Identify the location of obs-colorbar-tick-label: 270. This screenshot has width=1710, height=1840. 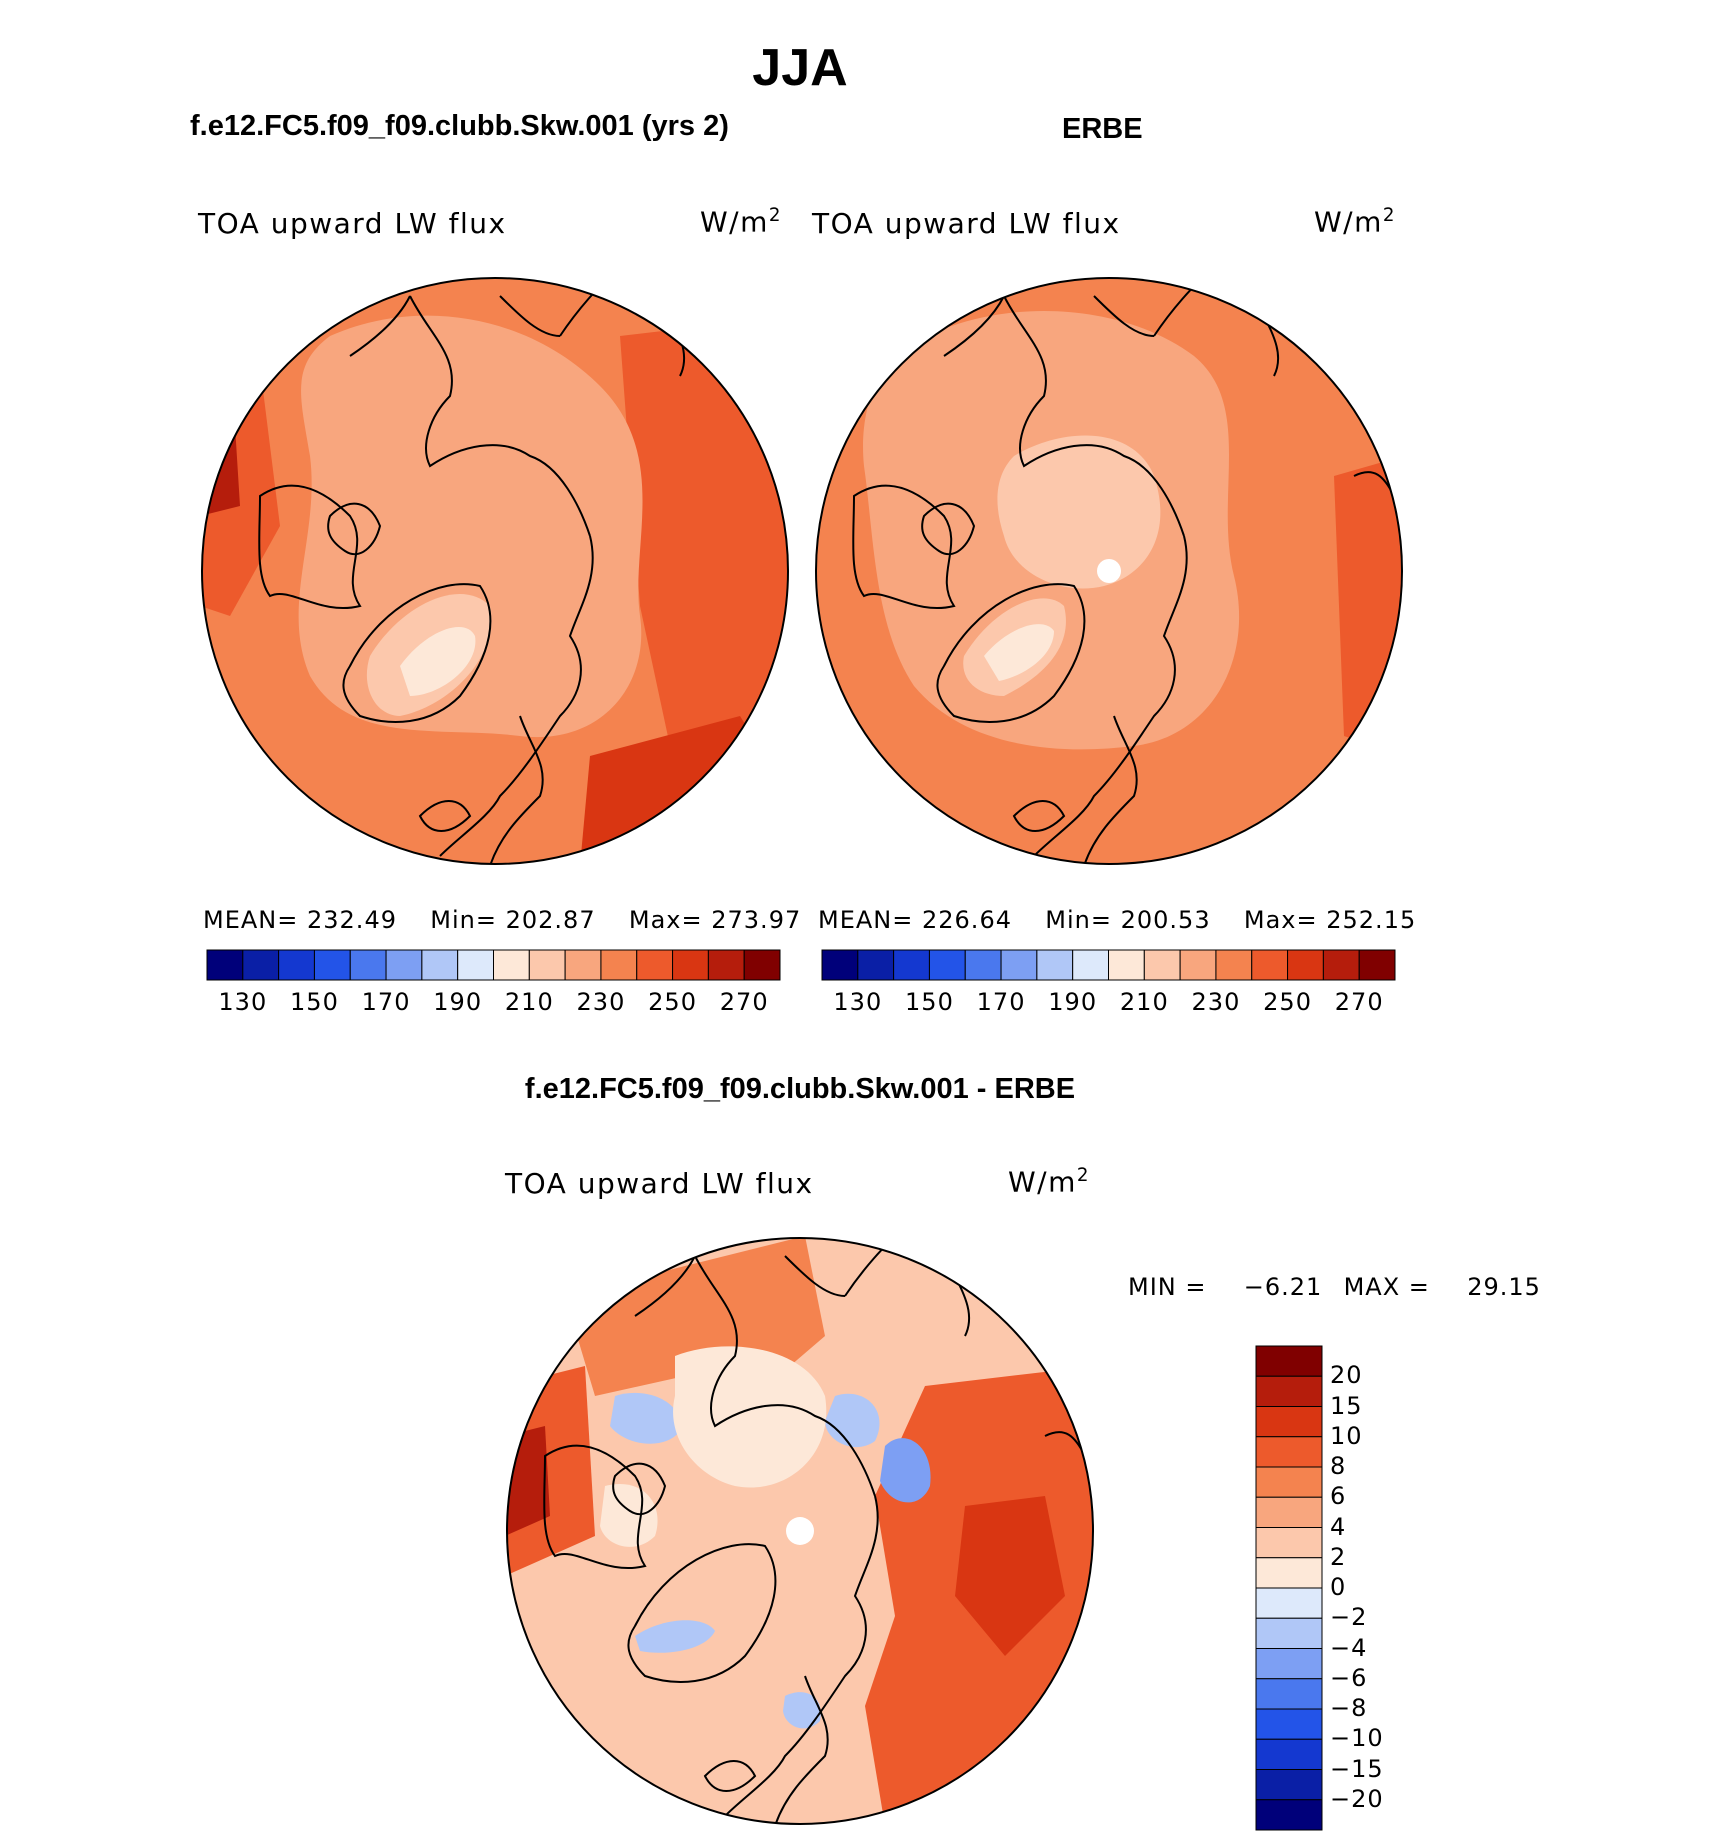
(1359, 1002).